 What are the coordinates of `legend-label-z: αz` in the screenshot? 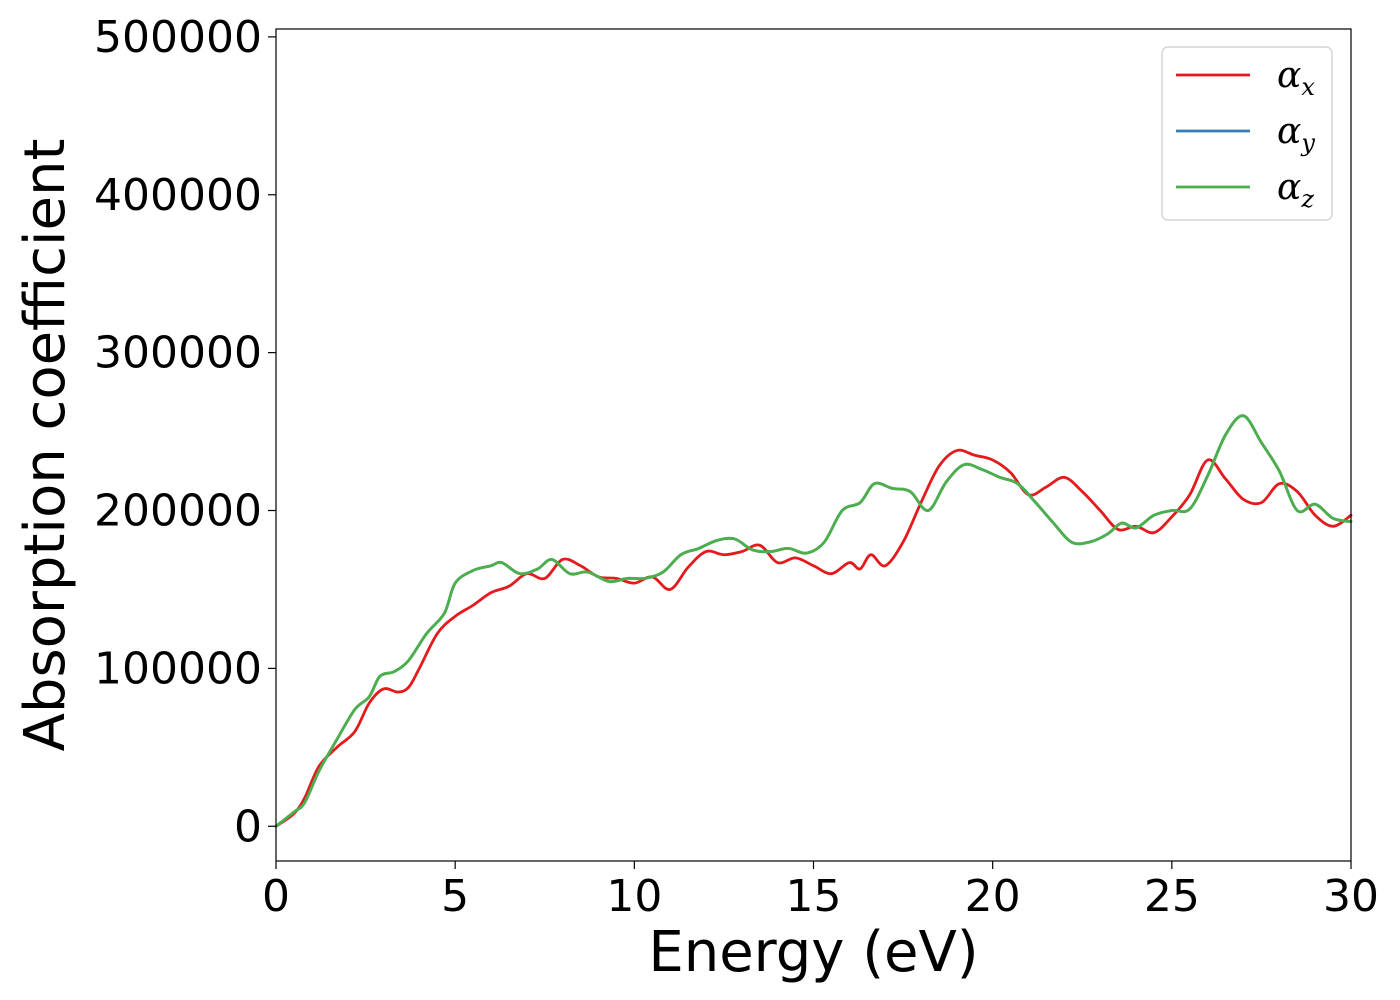 It's located at (1295, 190).